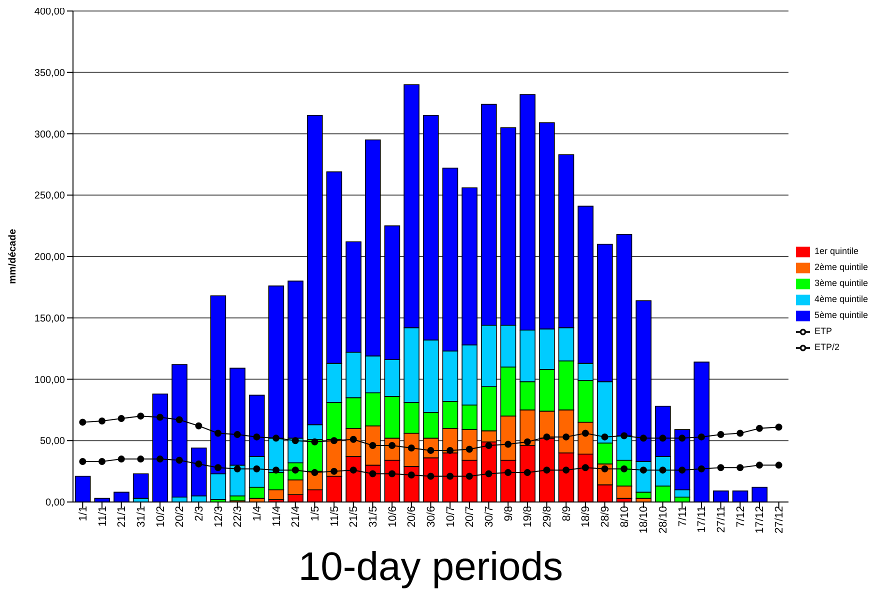 The width and height of the screenshot is (892, 598). Describe the element at coordinates (83, 514) in the screenshot. I see `x-tick-label: 1/1` at that location.